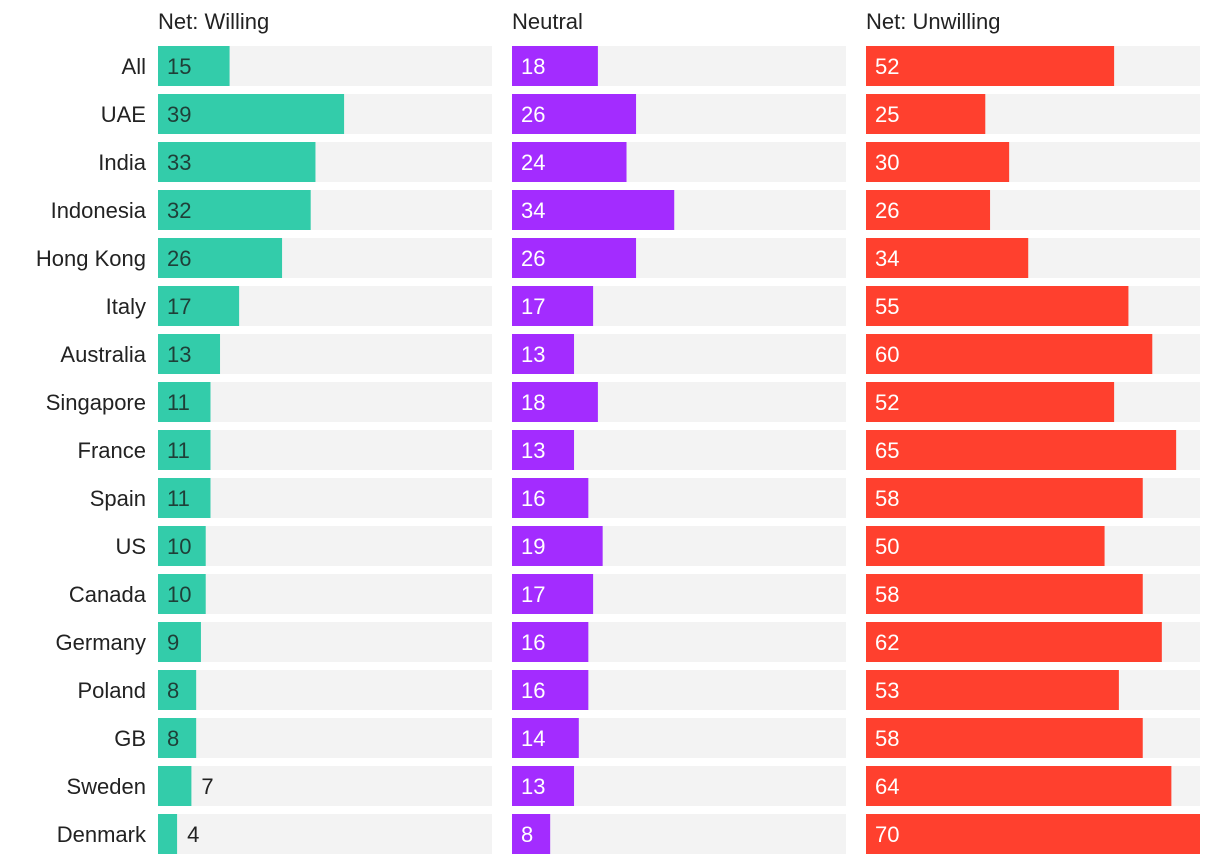  I want to click on bar-neutral-denmark, so click(531, 834).